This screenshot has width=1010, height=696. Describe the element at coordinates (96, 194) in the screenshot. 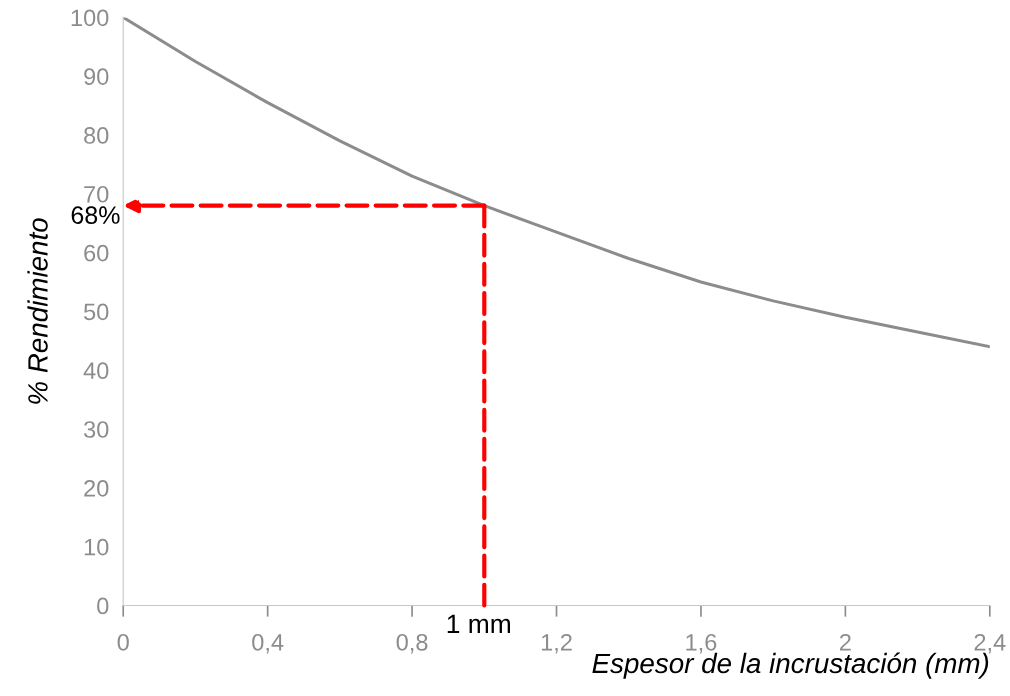

I see `y-tick-label: 70` at that location.